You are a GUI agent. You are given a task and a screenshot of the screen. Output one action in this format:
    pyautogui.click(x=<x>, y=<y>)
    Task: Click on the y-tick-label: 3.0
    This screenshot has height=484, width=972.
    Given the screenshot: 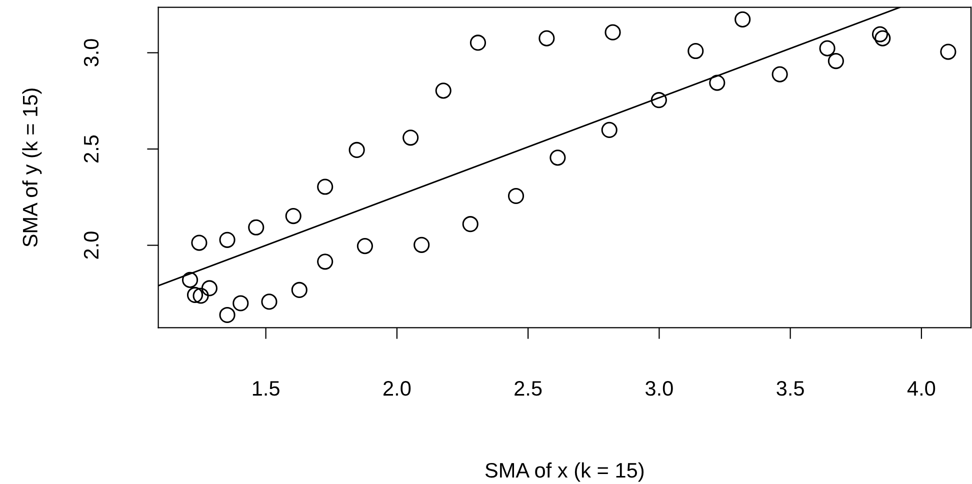 What is the action you would take?
    pyautogui.click(x=91, y=52)
    